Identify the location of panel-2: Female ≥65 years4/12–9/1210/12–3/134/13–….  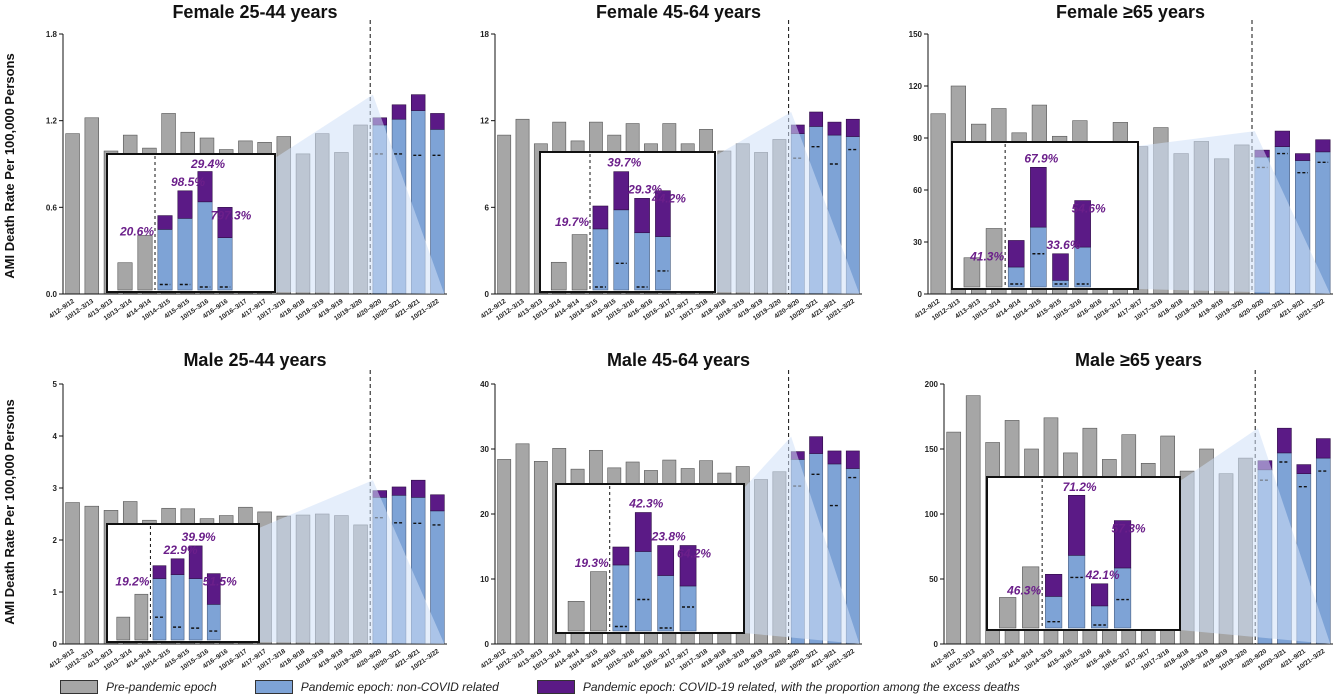
(1121, 162).